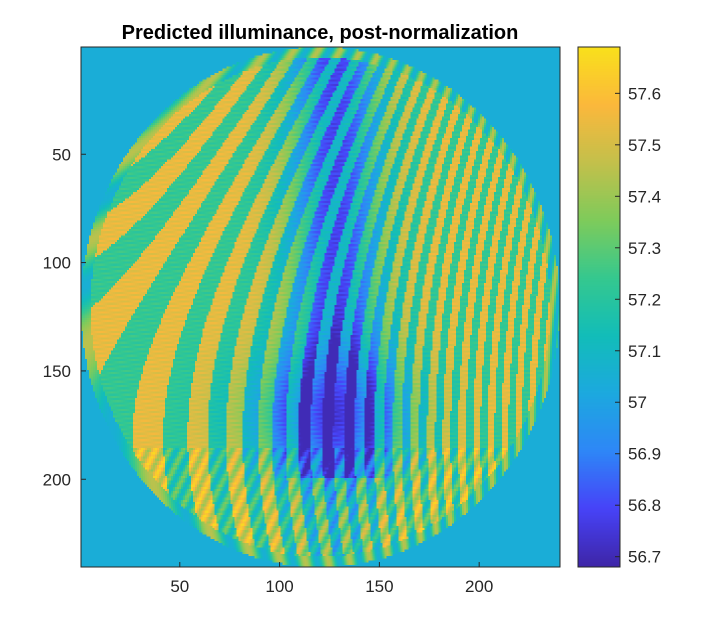 This screenshot has width=720, height=638. Describe the element at coordinates (331, 579) in the screenshot. I see `x-axis: 50 100 150 200` at that location.